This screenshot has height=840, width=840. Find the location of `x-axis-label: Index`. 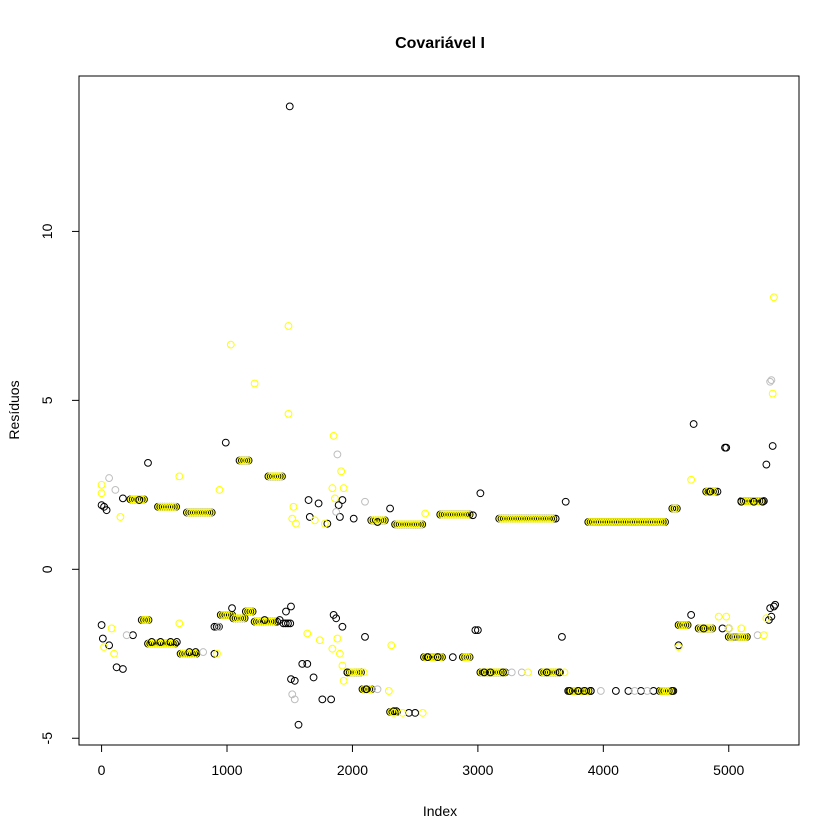

x-axis-label: Index is located at coordinates (440, 811).